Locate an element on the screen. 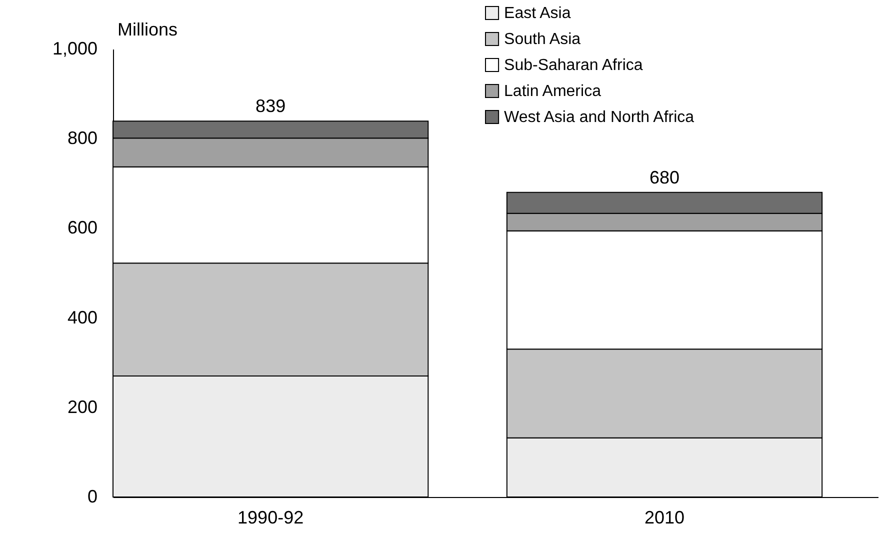 The height and width of the screenshot is (537, 880). legend-label: South Asia is located at coordinates (542, 39).